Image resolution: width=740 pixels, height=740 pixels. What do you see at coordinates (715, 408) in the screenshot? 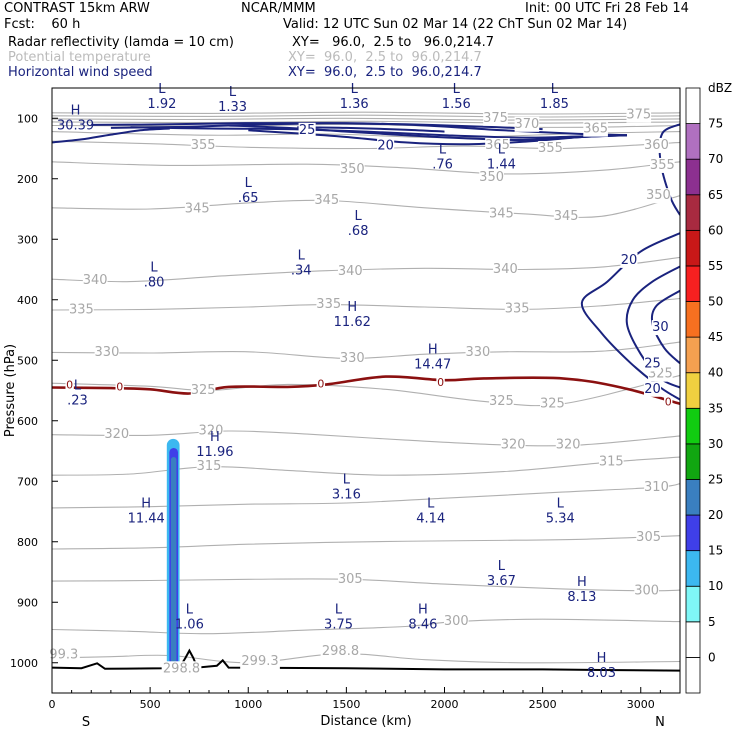
I see `colorbar-level: 35` at bounding box center [715, 408].